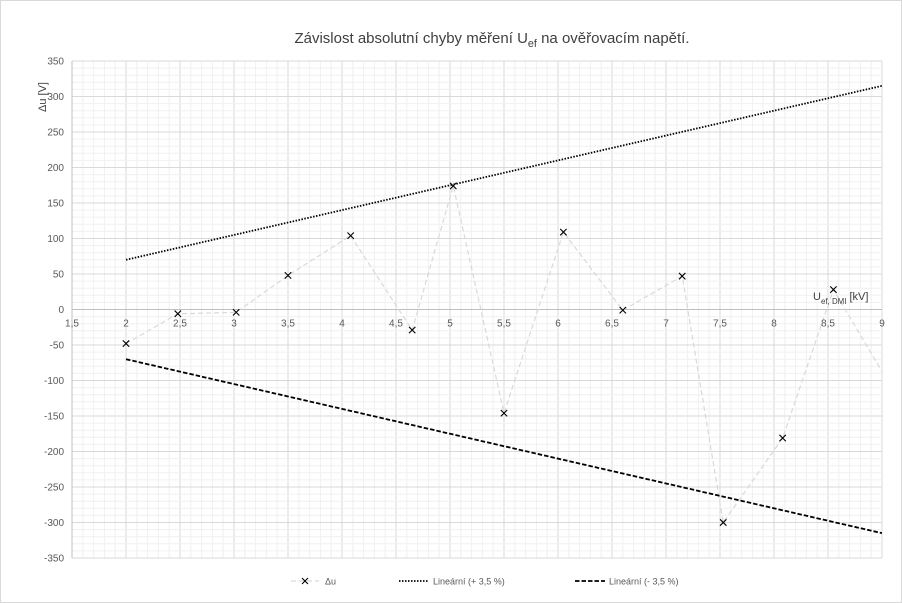 The image size is (902, 603). I want to click on x-tick-label: 4, so click(342, 324).